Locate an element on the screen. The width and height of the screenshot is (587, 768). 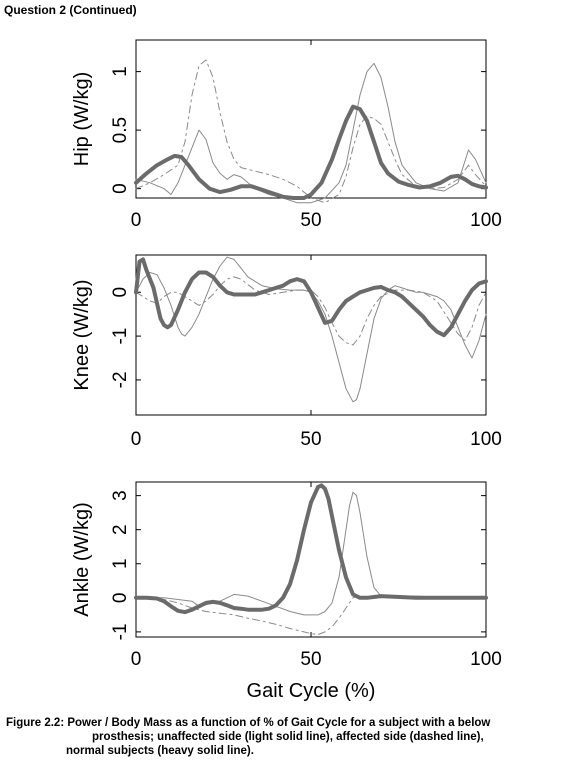
x-axis-label: Gait Cycle (%) is located at coordinates (311, 691).